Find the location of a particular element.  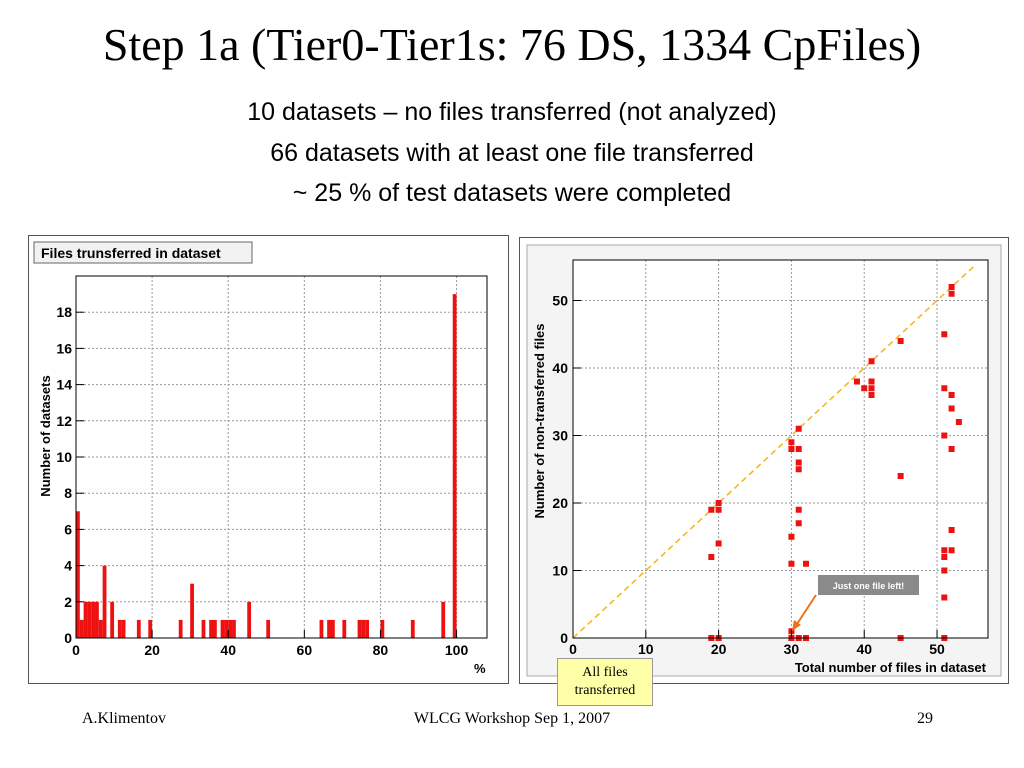

all-files-transferred-callout: All files transferred is located at coordinates (605, 682).